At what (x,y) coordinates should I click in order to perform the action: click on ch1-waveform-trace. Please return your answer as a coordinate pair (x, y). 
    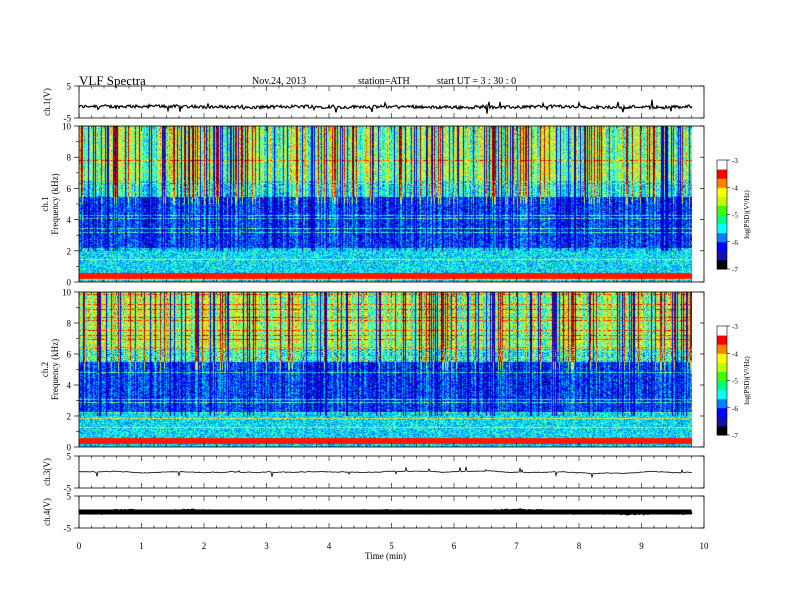
    Looking at the image, I should click on (385, 106).